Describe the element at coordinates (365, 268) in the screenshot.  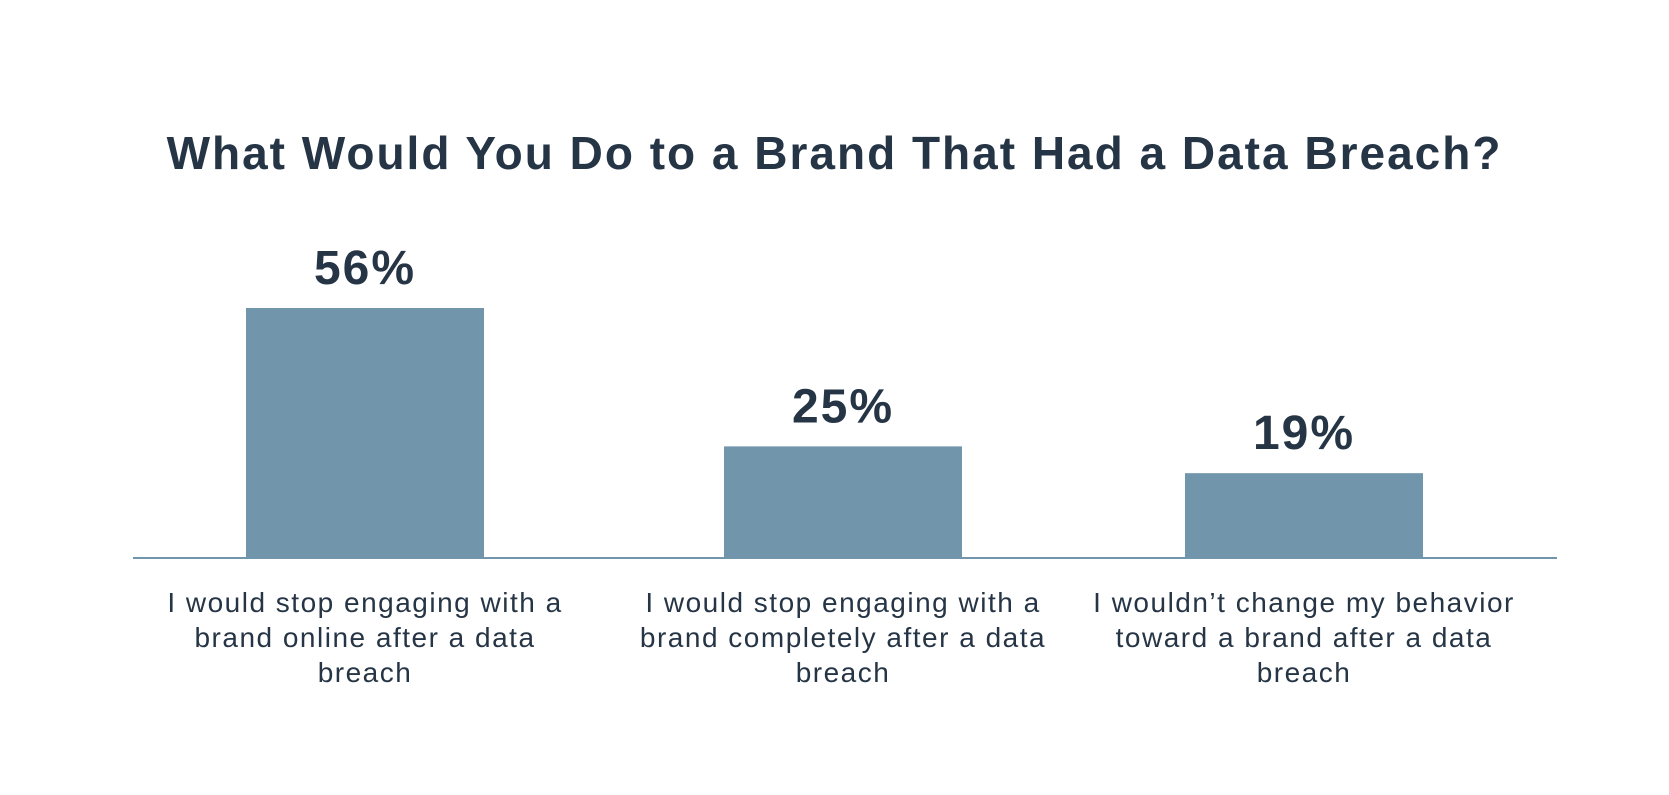
I see `value-label-0: 56%` at that location.